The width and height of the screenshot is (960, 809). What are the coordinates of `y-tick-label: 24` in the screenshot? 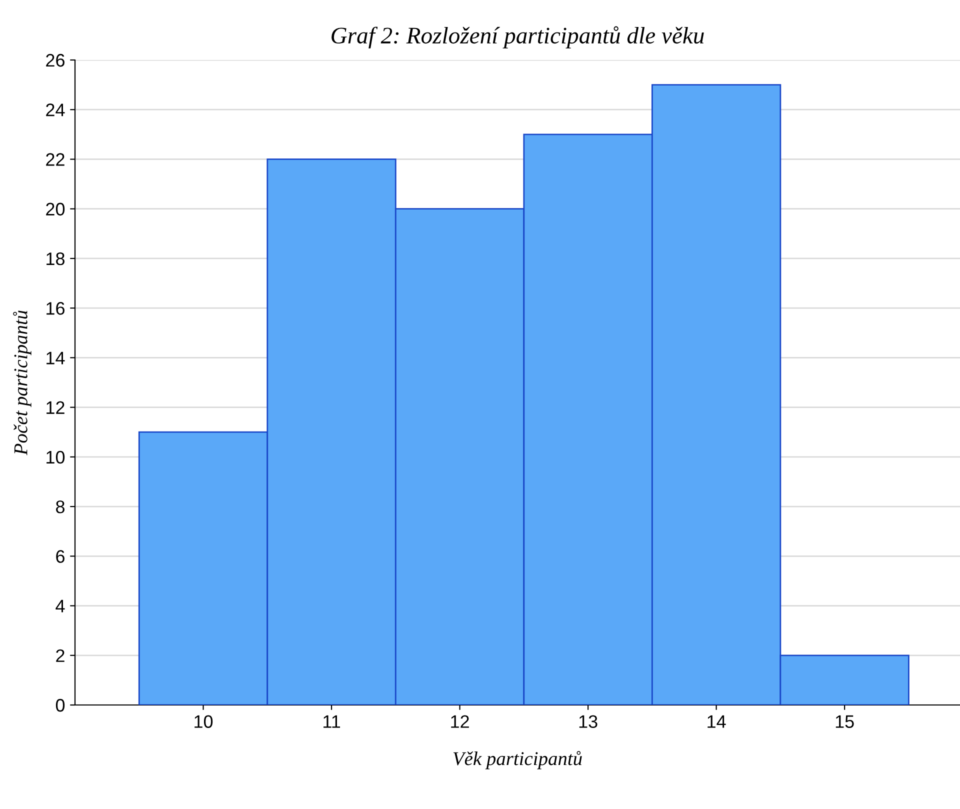 It's located at (55, 110).